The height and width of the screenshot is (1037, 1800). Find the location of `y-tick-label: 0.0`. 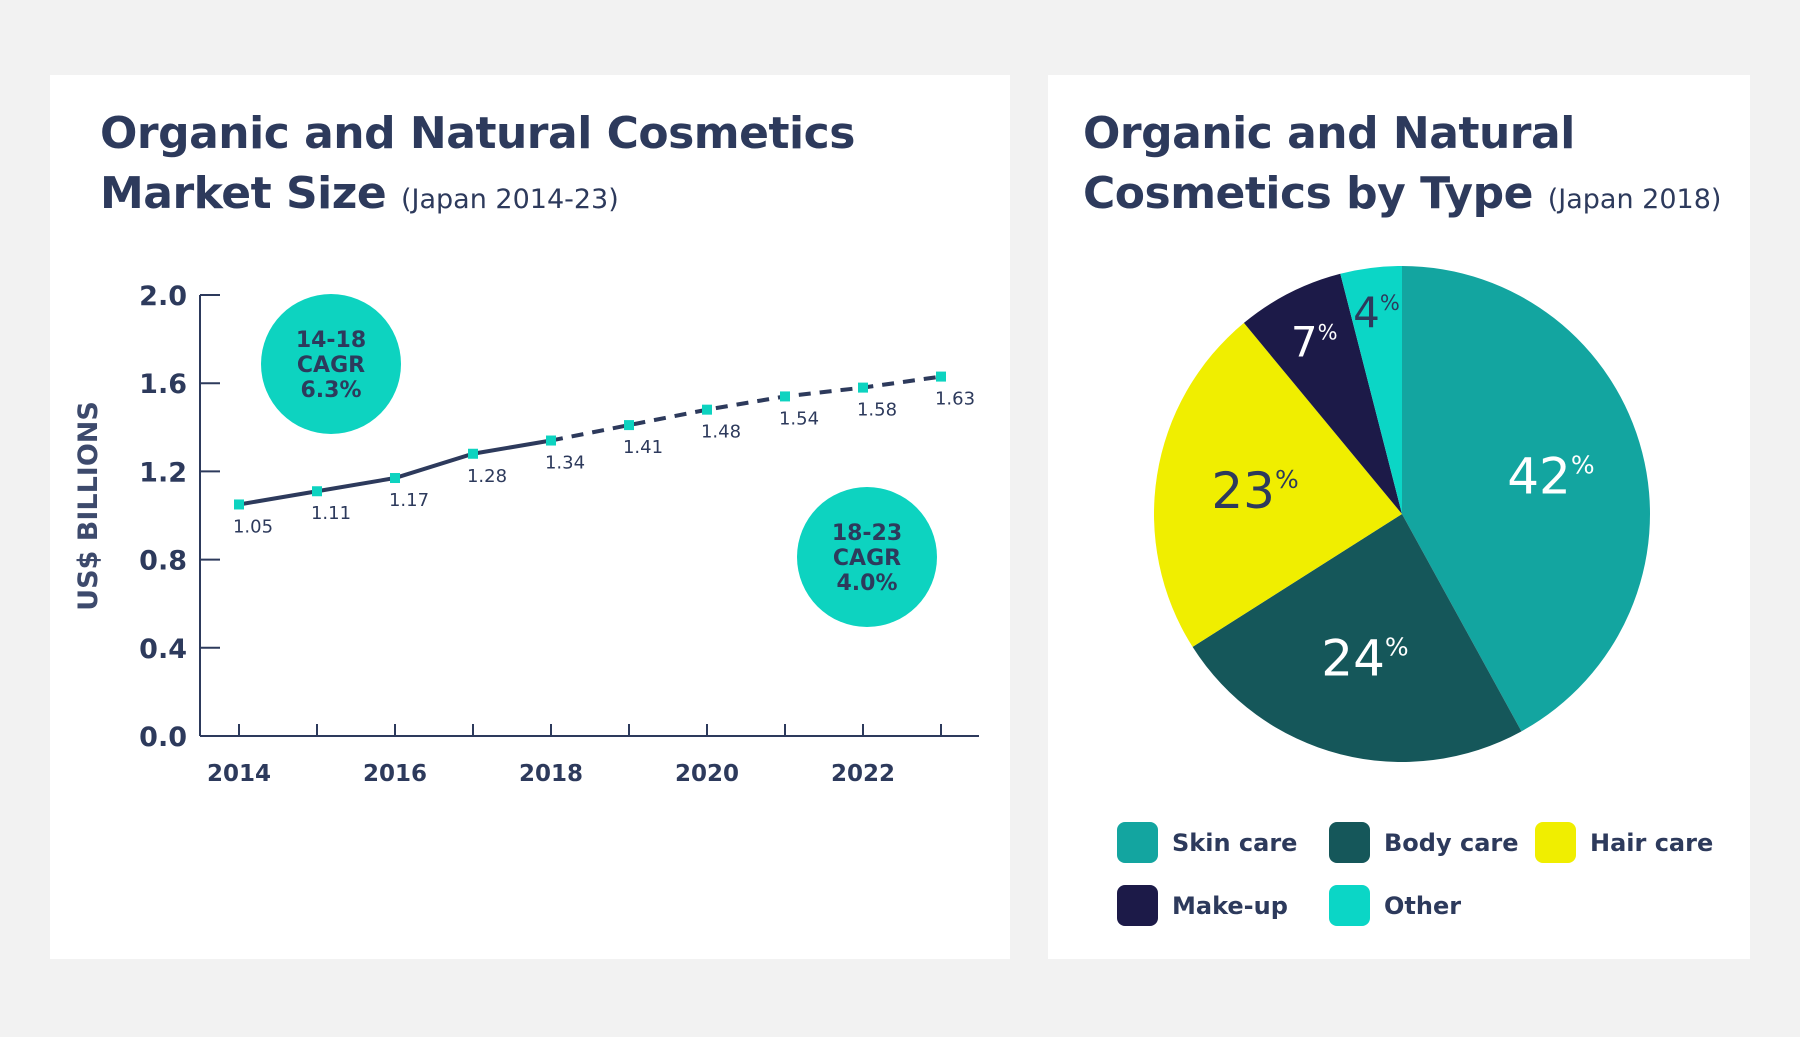

y-tick-label: 0.0 is located at coordinates (163, 737).